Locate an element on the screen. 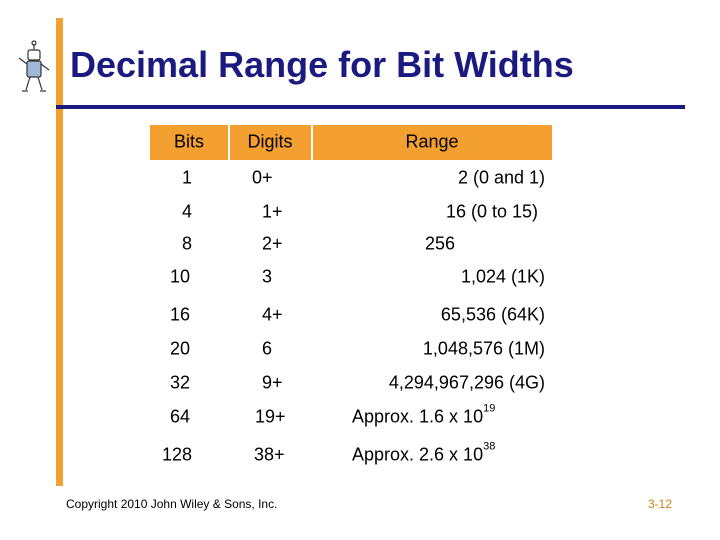  range-text: 4,294,967,296 (4G) is located at coordinates (466, 382).